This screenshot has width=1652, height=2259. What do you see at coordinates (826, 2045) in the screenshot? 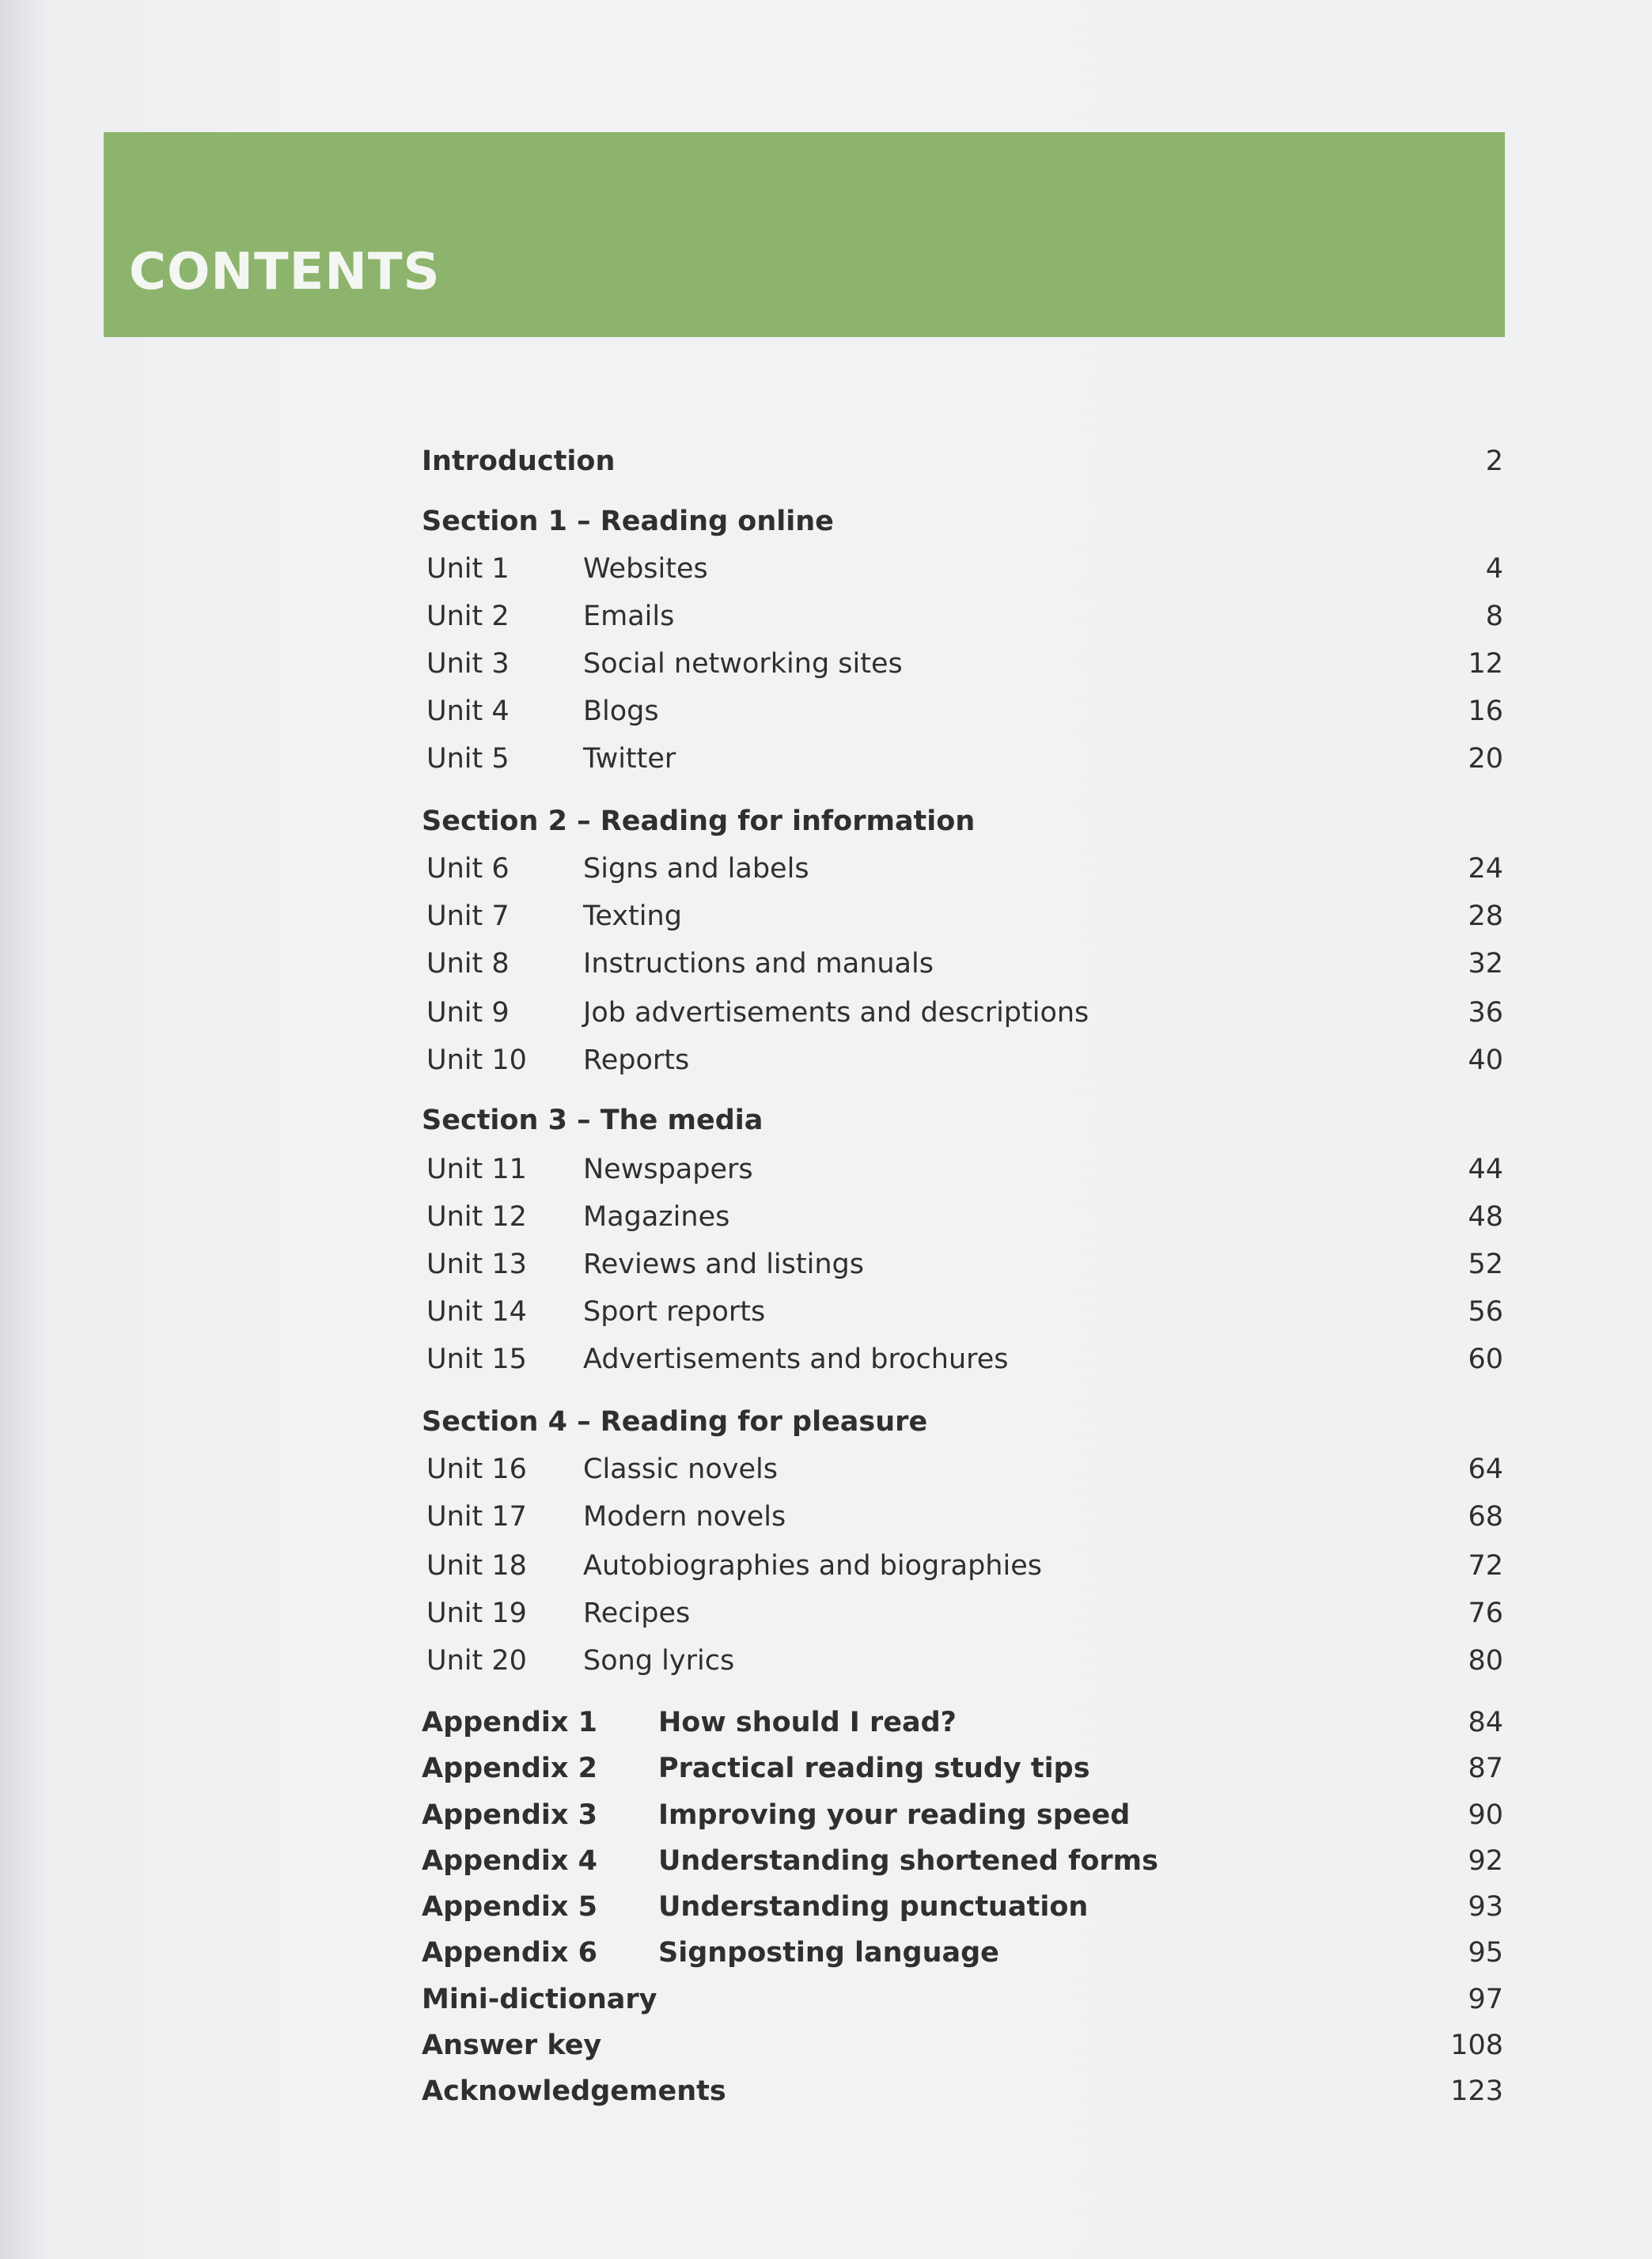
I see `toc-entry: Answer key 108` at bounding box center [826, 2045].